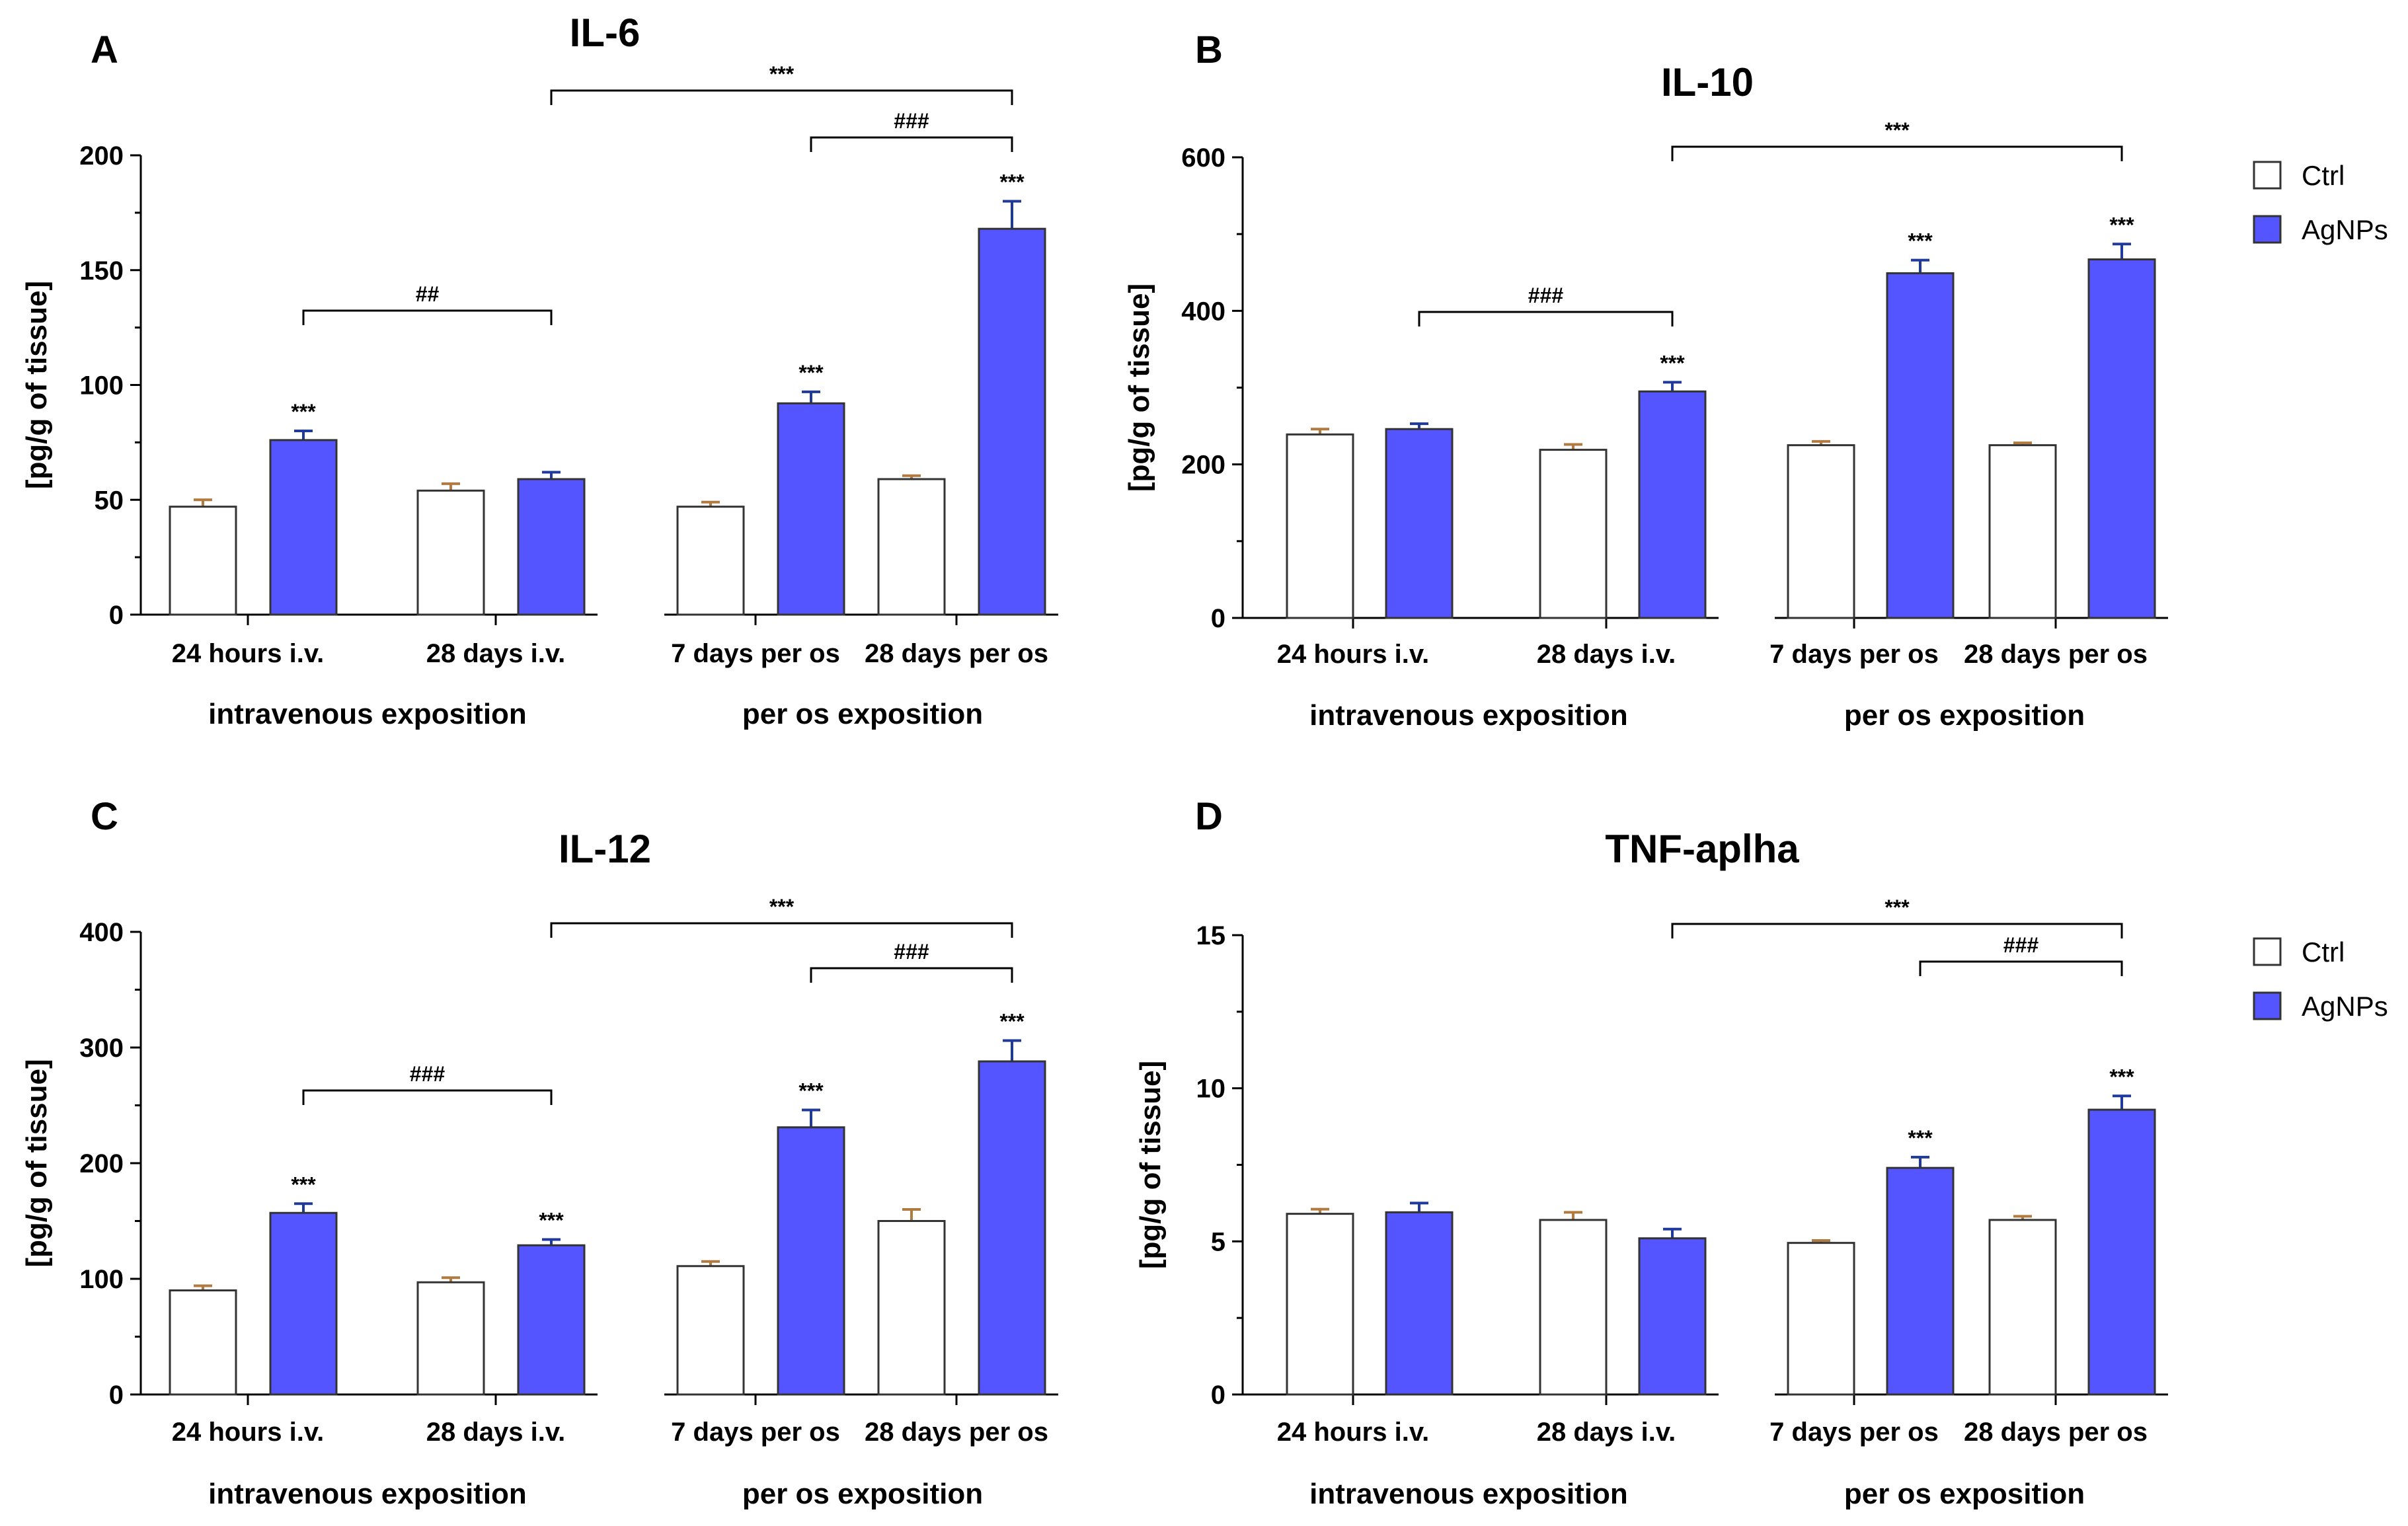 This screenshot has height=1526, width=2408. Describe the element at coordinates (1707, 82) in the screenshot. I see `chart-title: IL-10` at that location.